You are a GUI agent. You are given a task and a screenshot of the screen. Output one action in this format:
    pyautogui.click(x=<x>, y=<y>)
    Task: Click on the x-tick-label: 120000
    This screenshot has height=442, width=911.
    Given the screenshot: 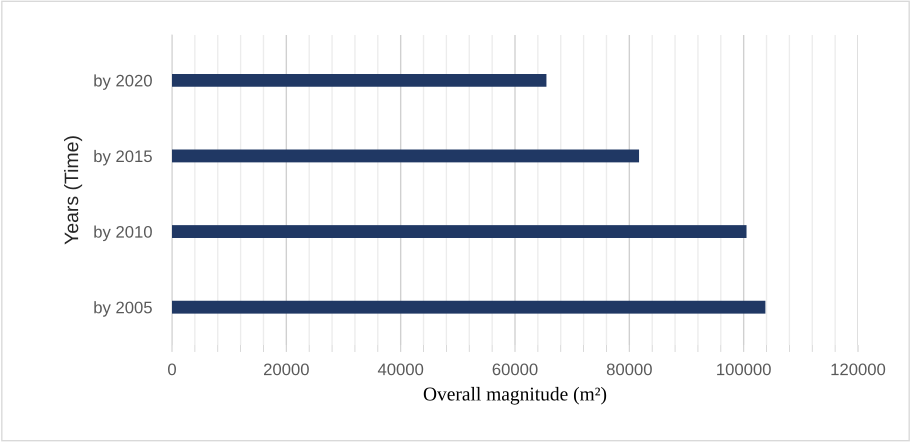 What is the action you would take?
    pyautogui.click(x=858, y=369)
    